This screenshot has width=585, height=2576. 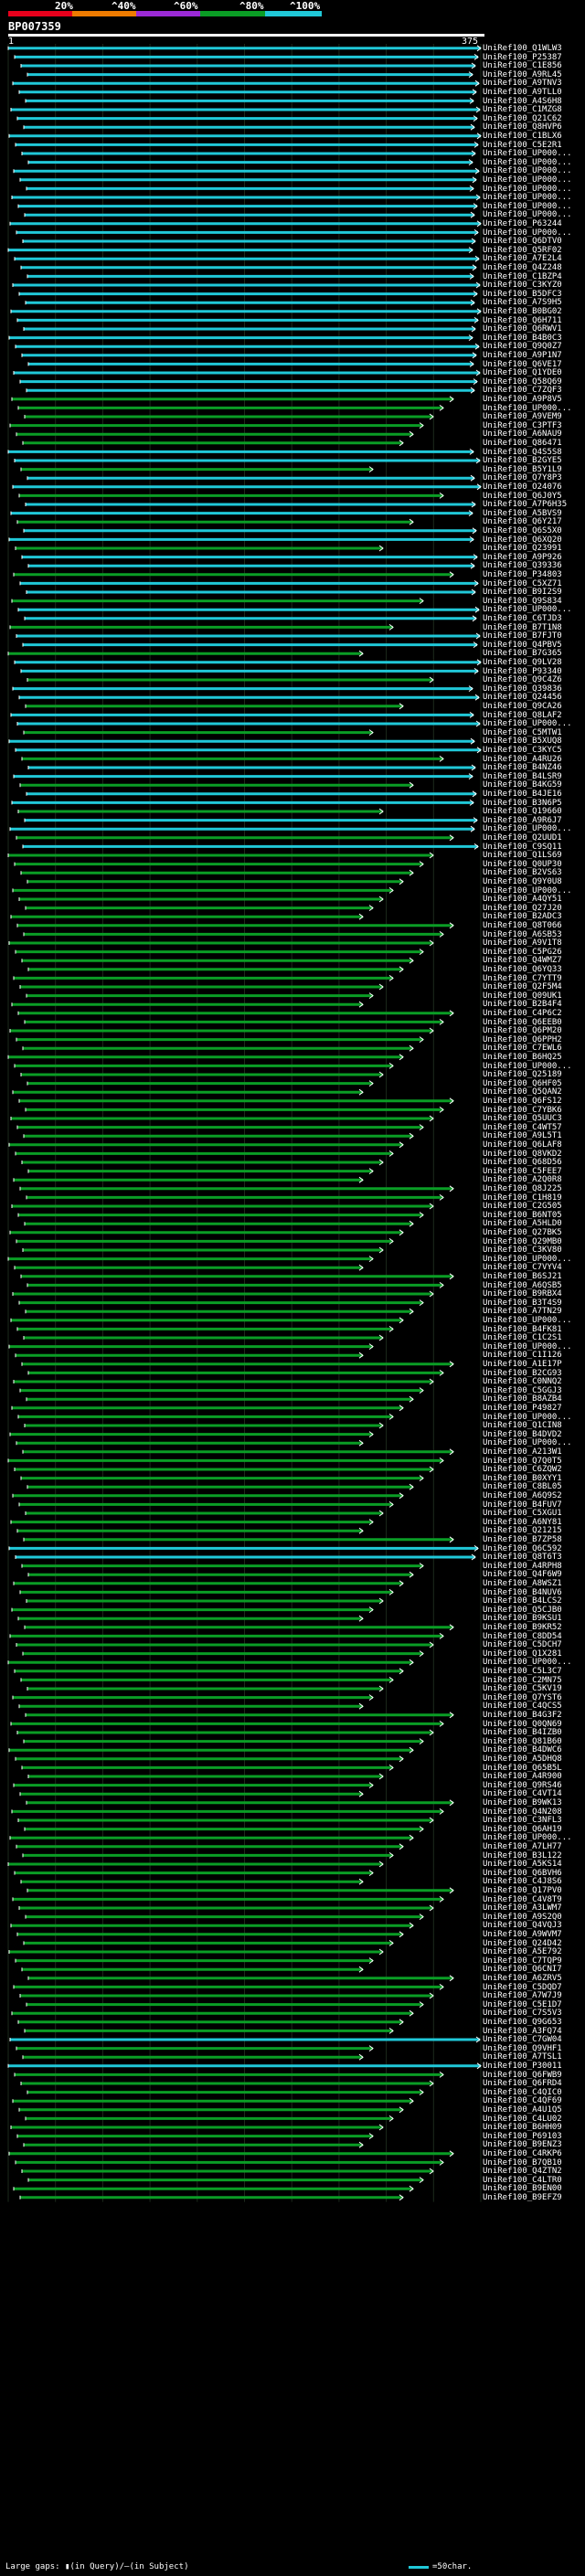 I want to click on hit-label: UniRef100_C2MN75, so click(x=522, y=1680).